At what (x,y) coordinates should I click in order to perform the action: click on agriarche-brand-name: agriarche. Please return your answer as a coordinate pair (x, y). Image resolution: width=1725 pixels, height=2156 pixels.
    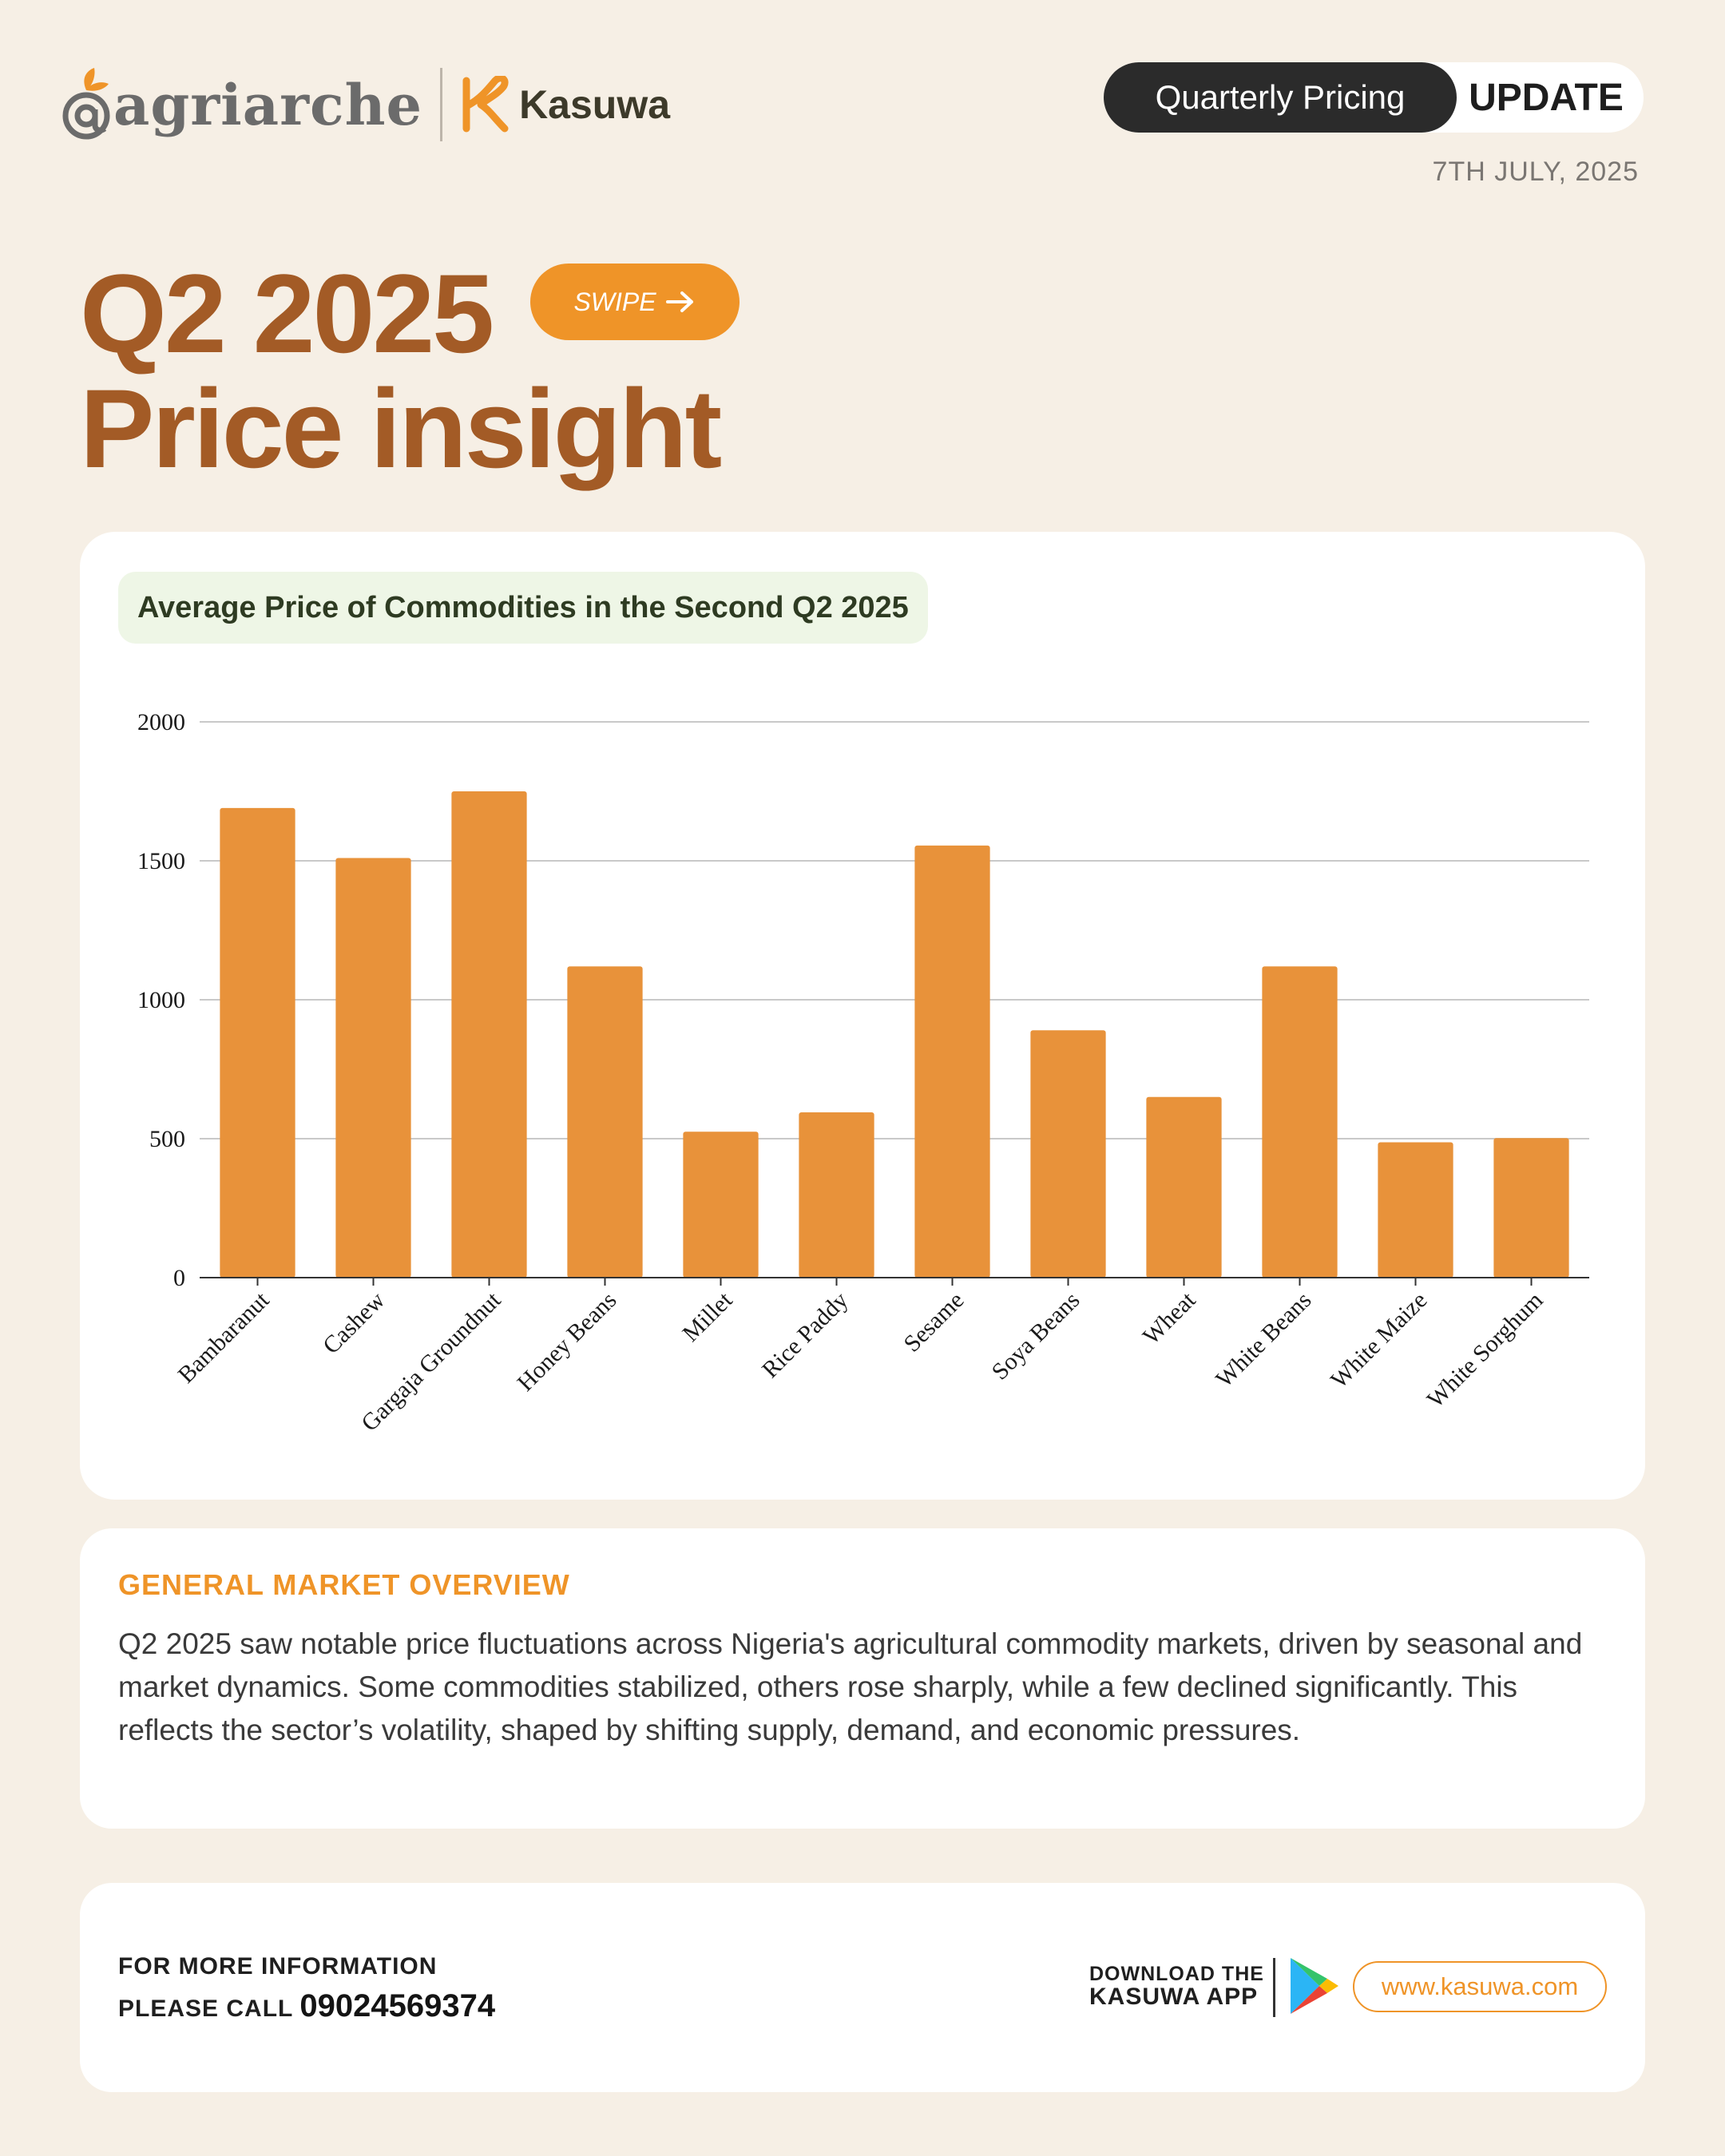
    Looking at the image, I should click on (268, 104).